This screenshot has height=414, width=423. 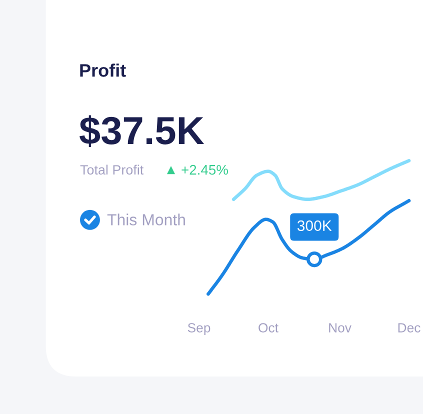 What do you see at coordinates (112, 169) in the screenshot?
I see `text: Total Profit` at bounding box center [112, 169].